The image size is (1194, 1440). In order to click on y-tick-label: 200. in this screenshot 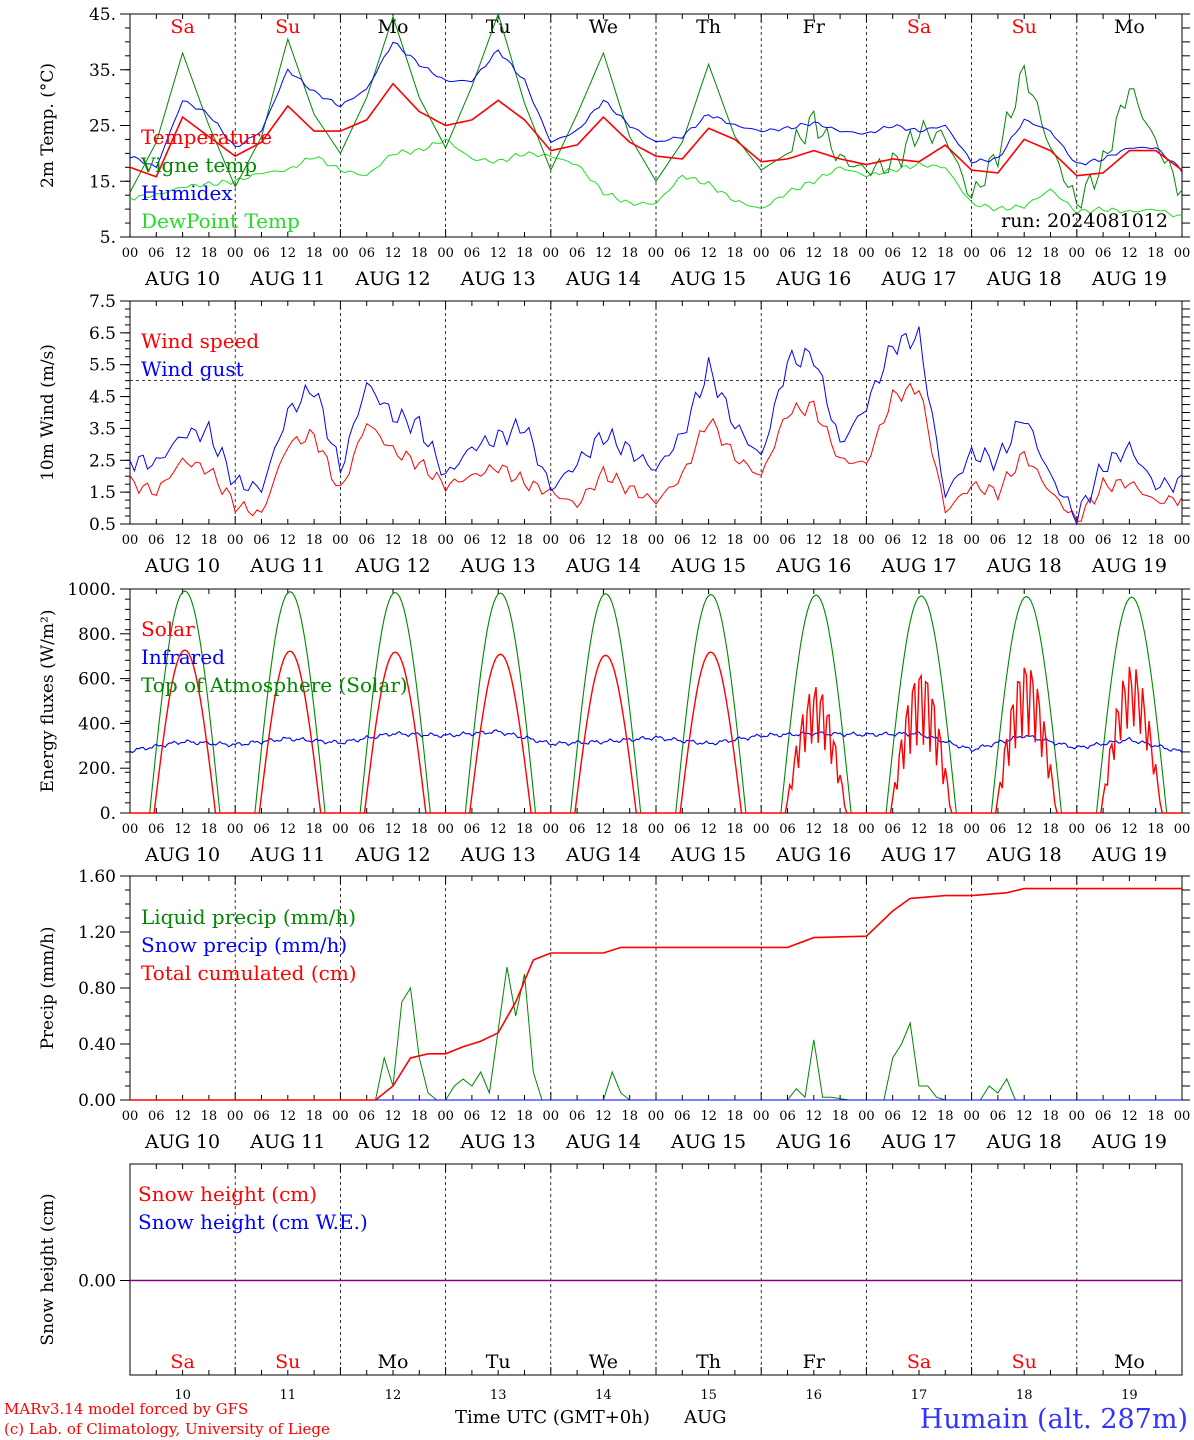, I will do `click(97, 769)`.